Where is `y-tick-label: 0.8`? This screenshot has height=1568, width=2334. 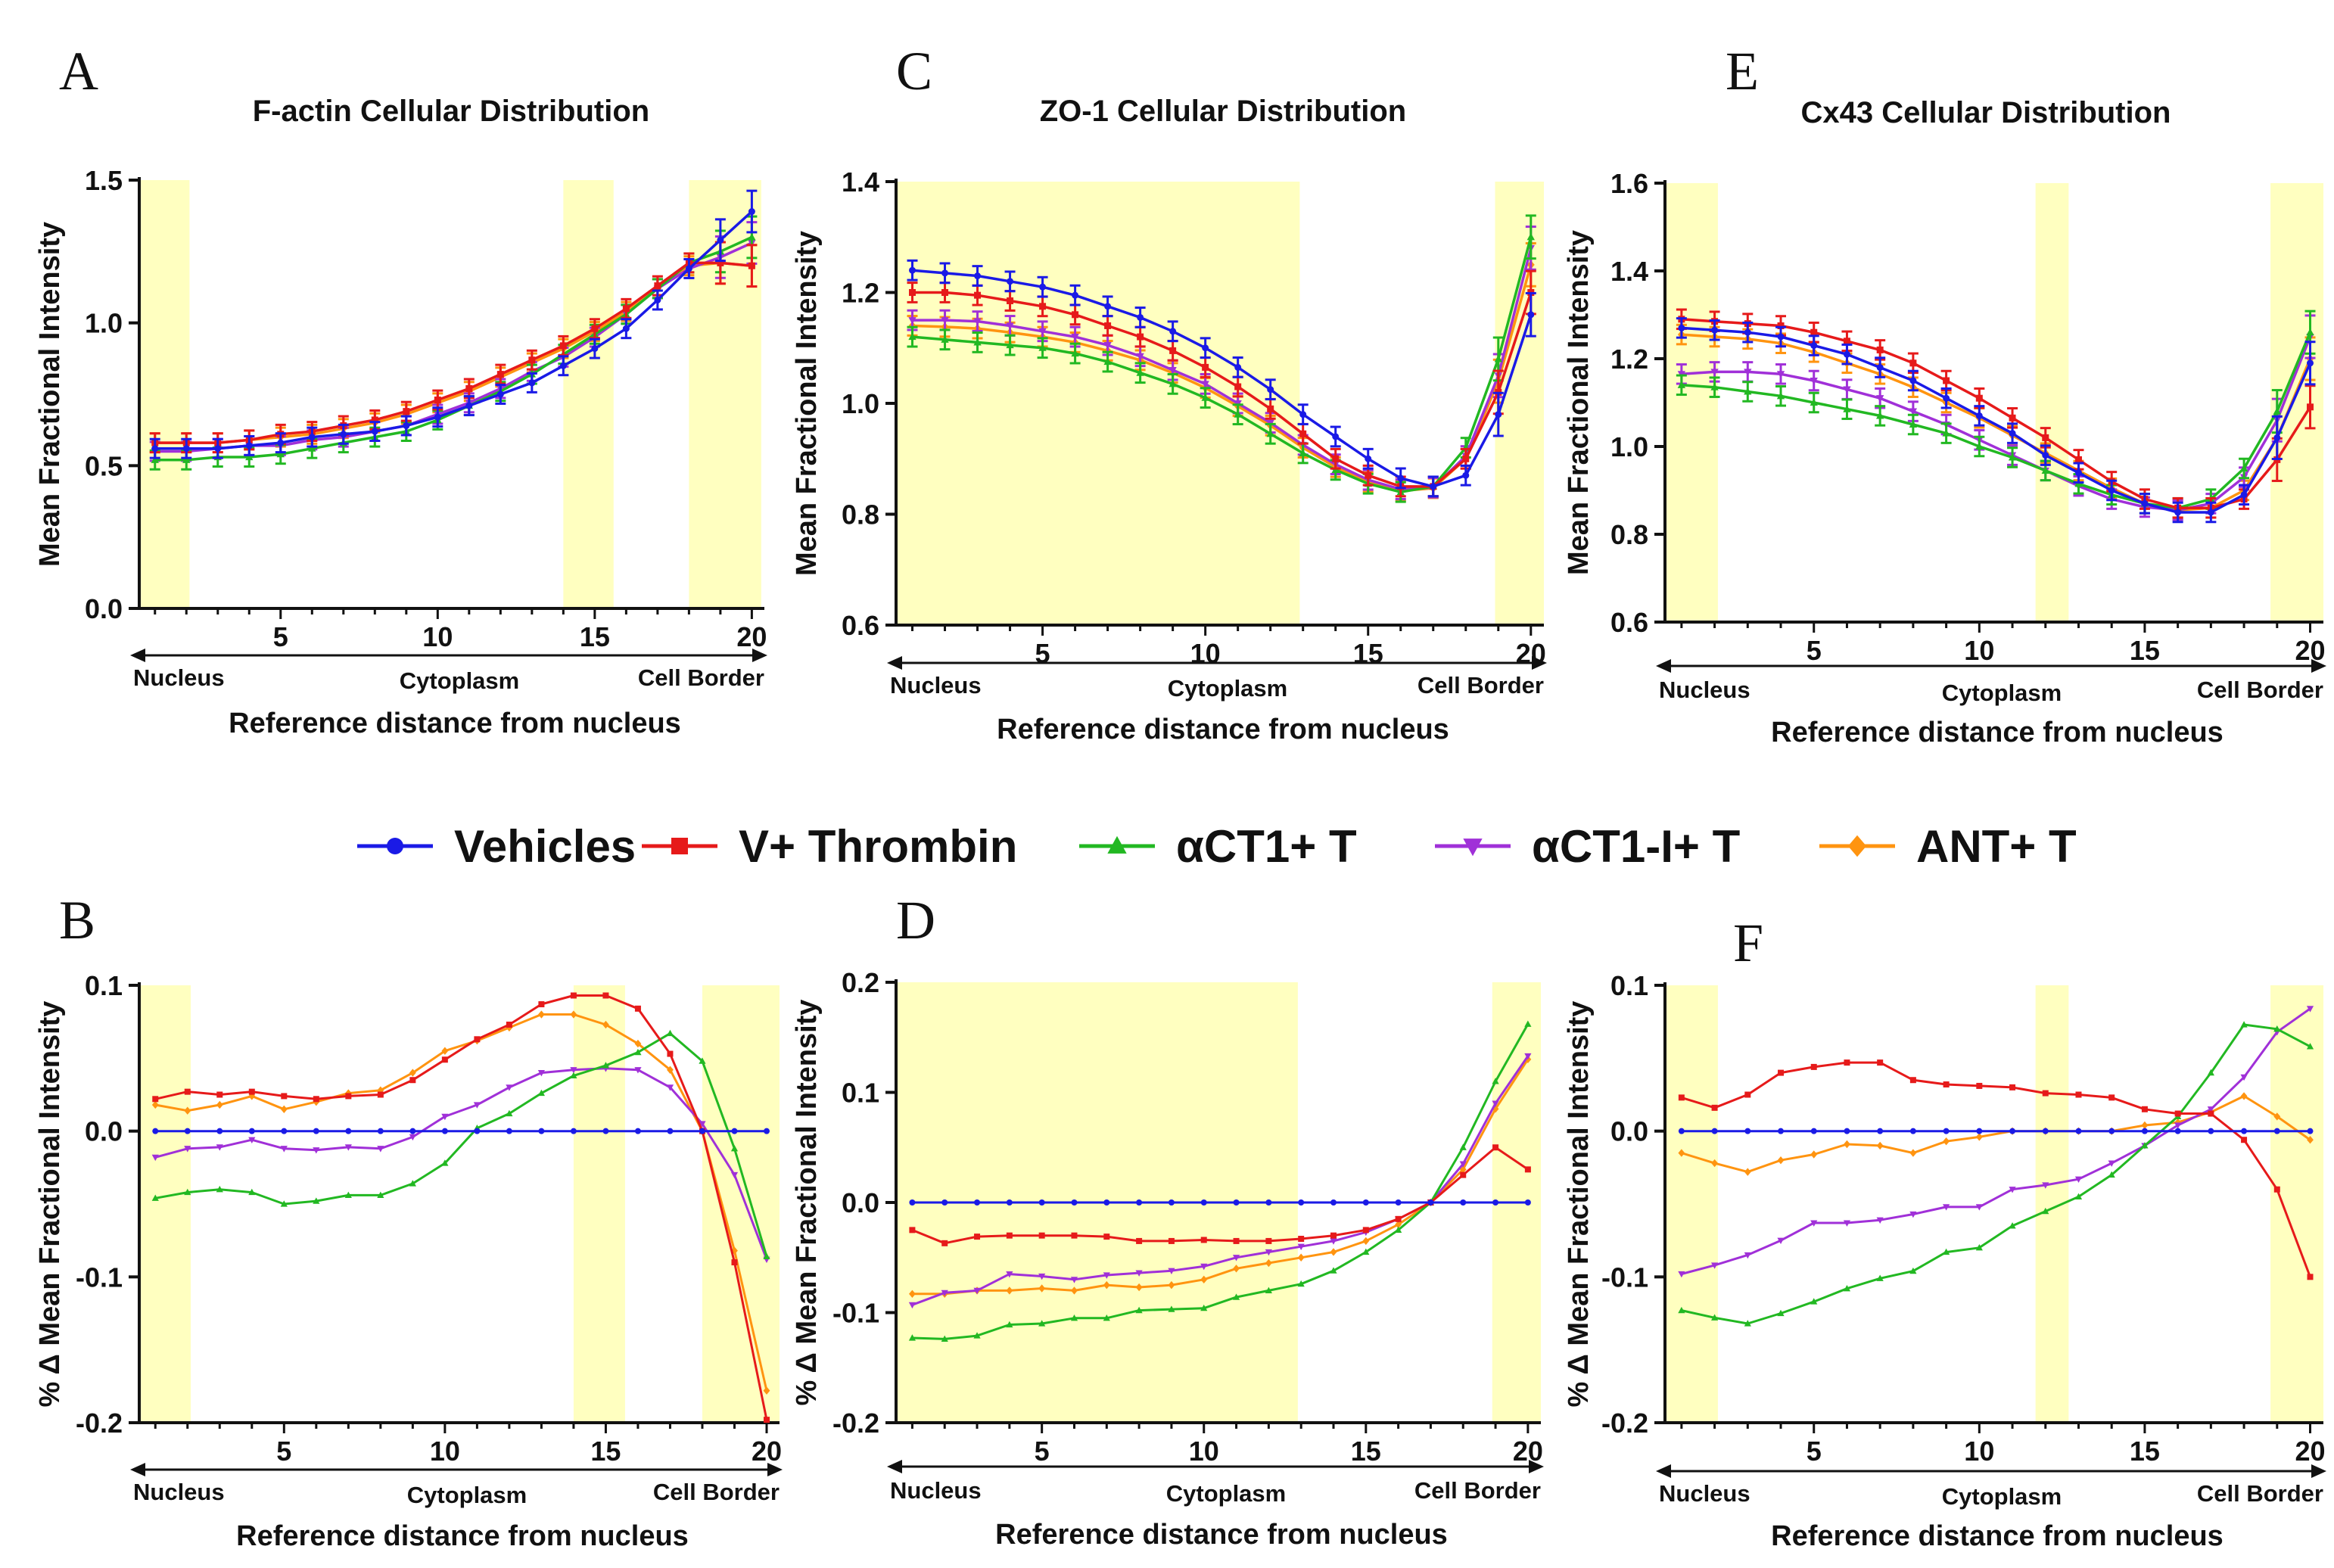 y-tick-label: 0.8 is located at coordinates (860, 514).